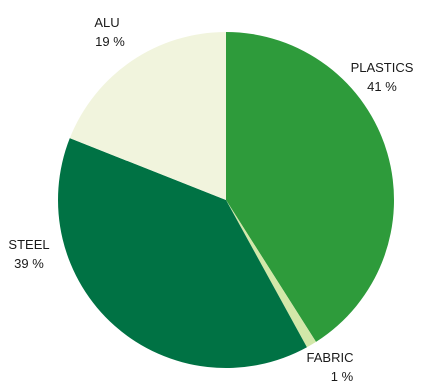 The height and width of the screenshot is (385, 426). I want to click on slice-label-steel: STEEL, so click(28, 244).